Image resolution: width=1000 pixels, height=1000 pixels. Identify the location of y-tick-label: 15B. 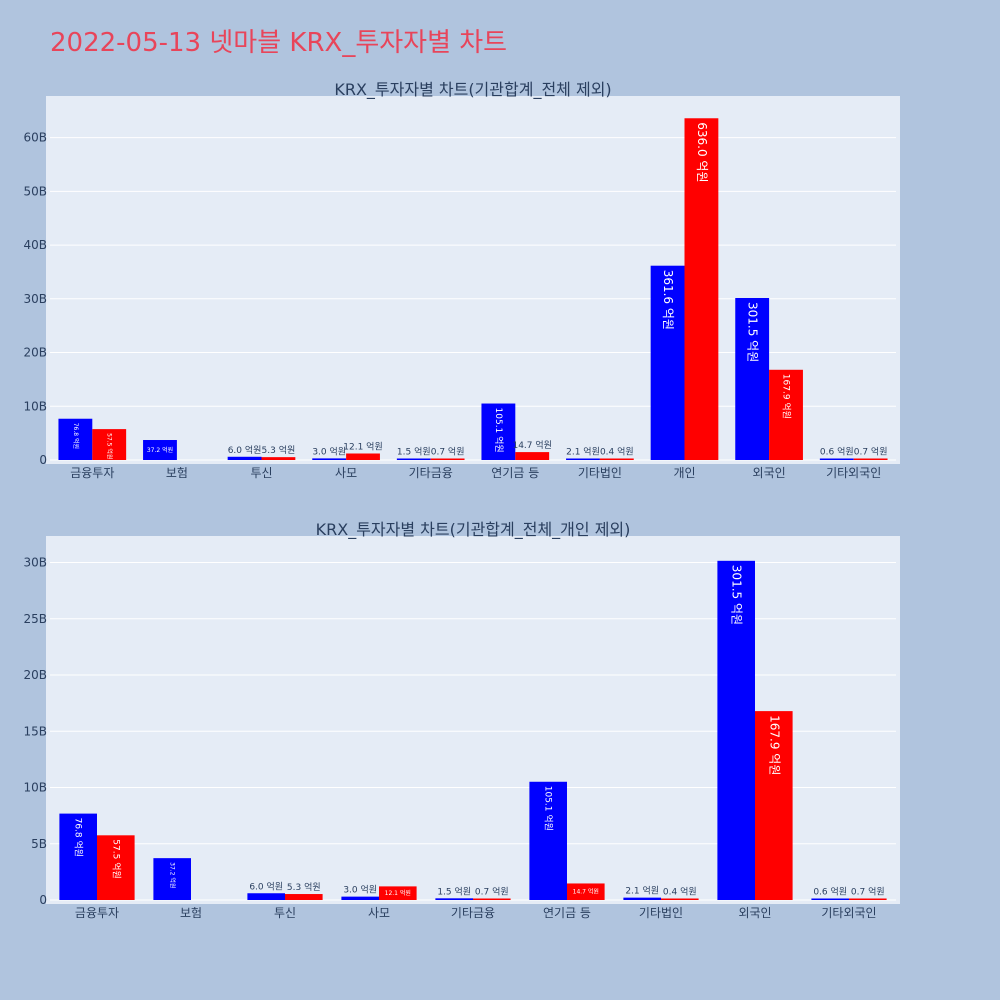
(35, 731).